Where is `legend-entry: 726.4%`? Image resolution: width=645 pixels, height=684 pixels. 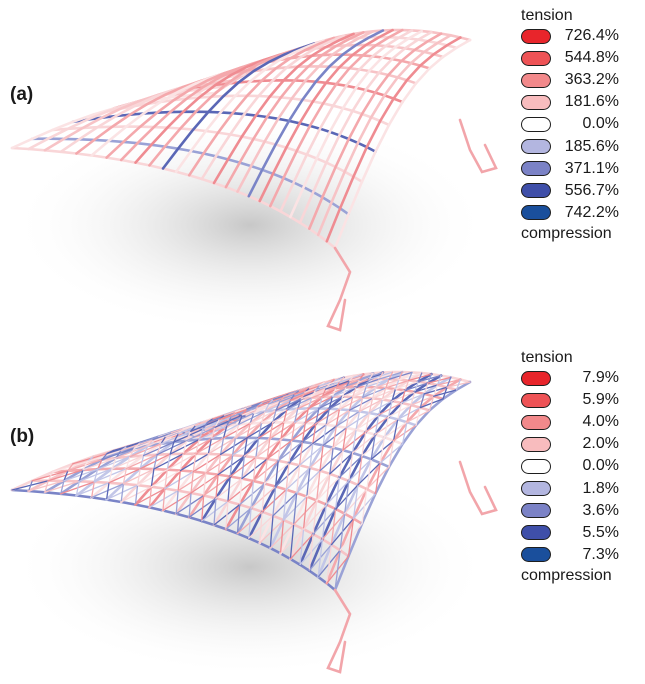 legend-entry: 726.4% is located at coordinates (582, 36).